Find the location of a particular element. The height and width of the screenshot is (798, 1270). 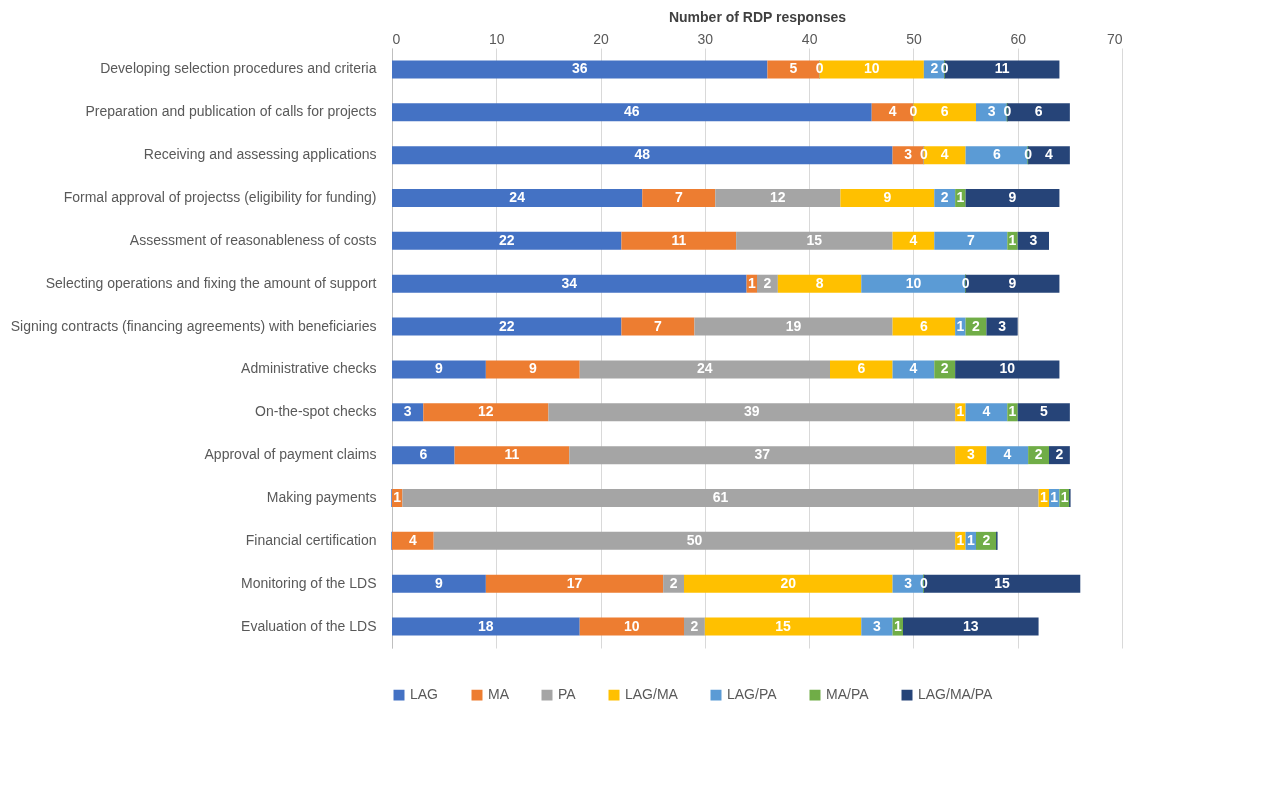

legend-label: MA is located at coordinates (499, 694).